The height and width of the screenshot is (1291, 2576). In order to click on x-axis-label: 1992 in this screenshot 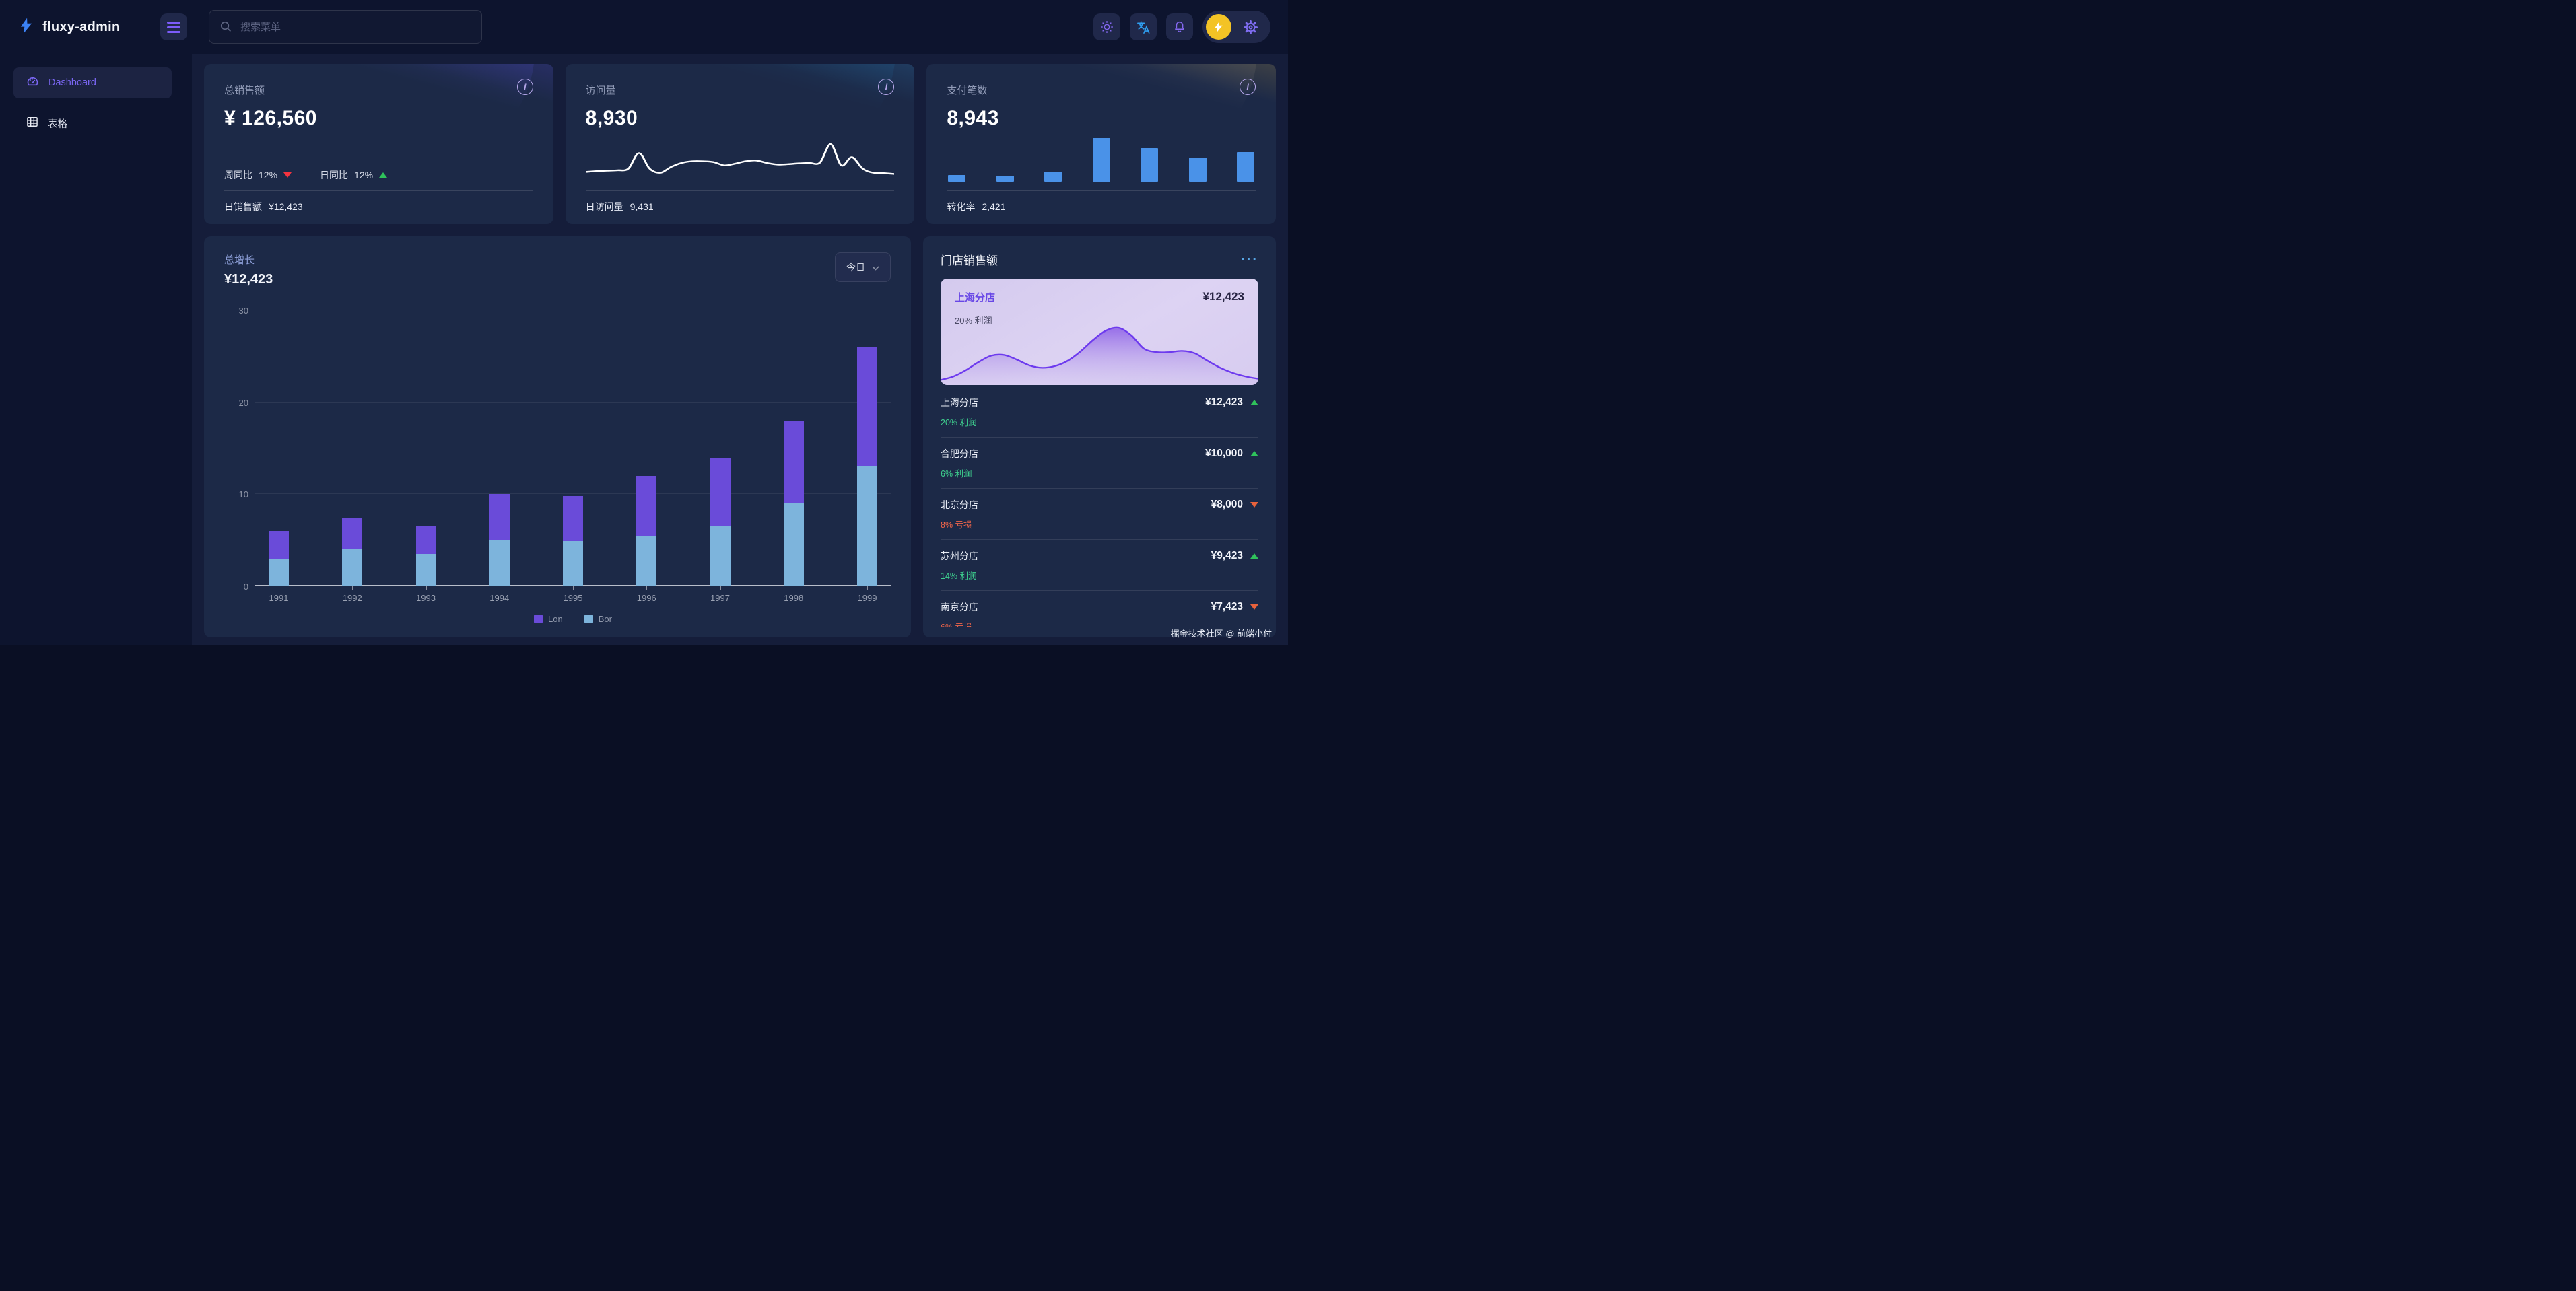, I will do `click(352, 594)`.